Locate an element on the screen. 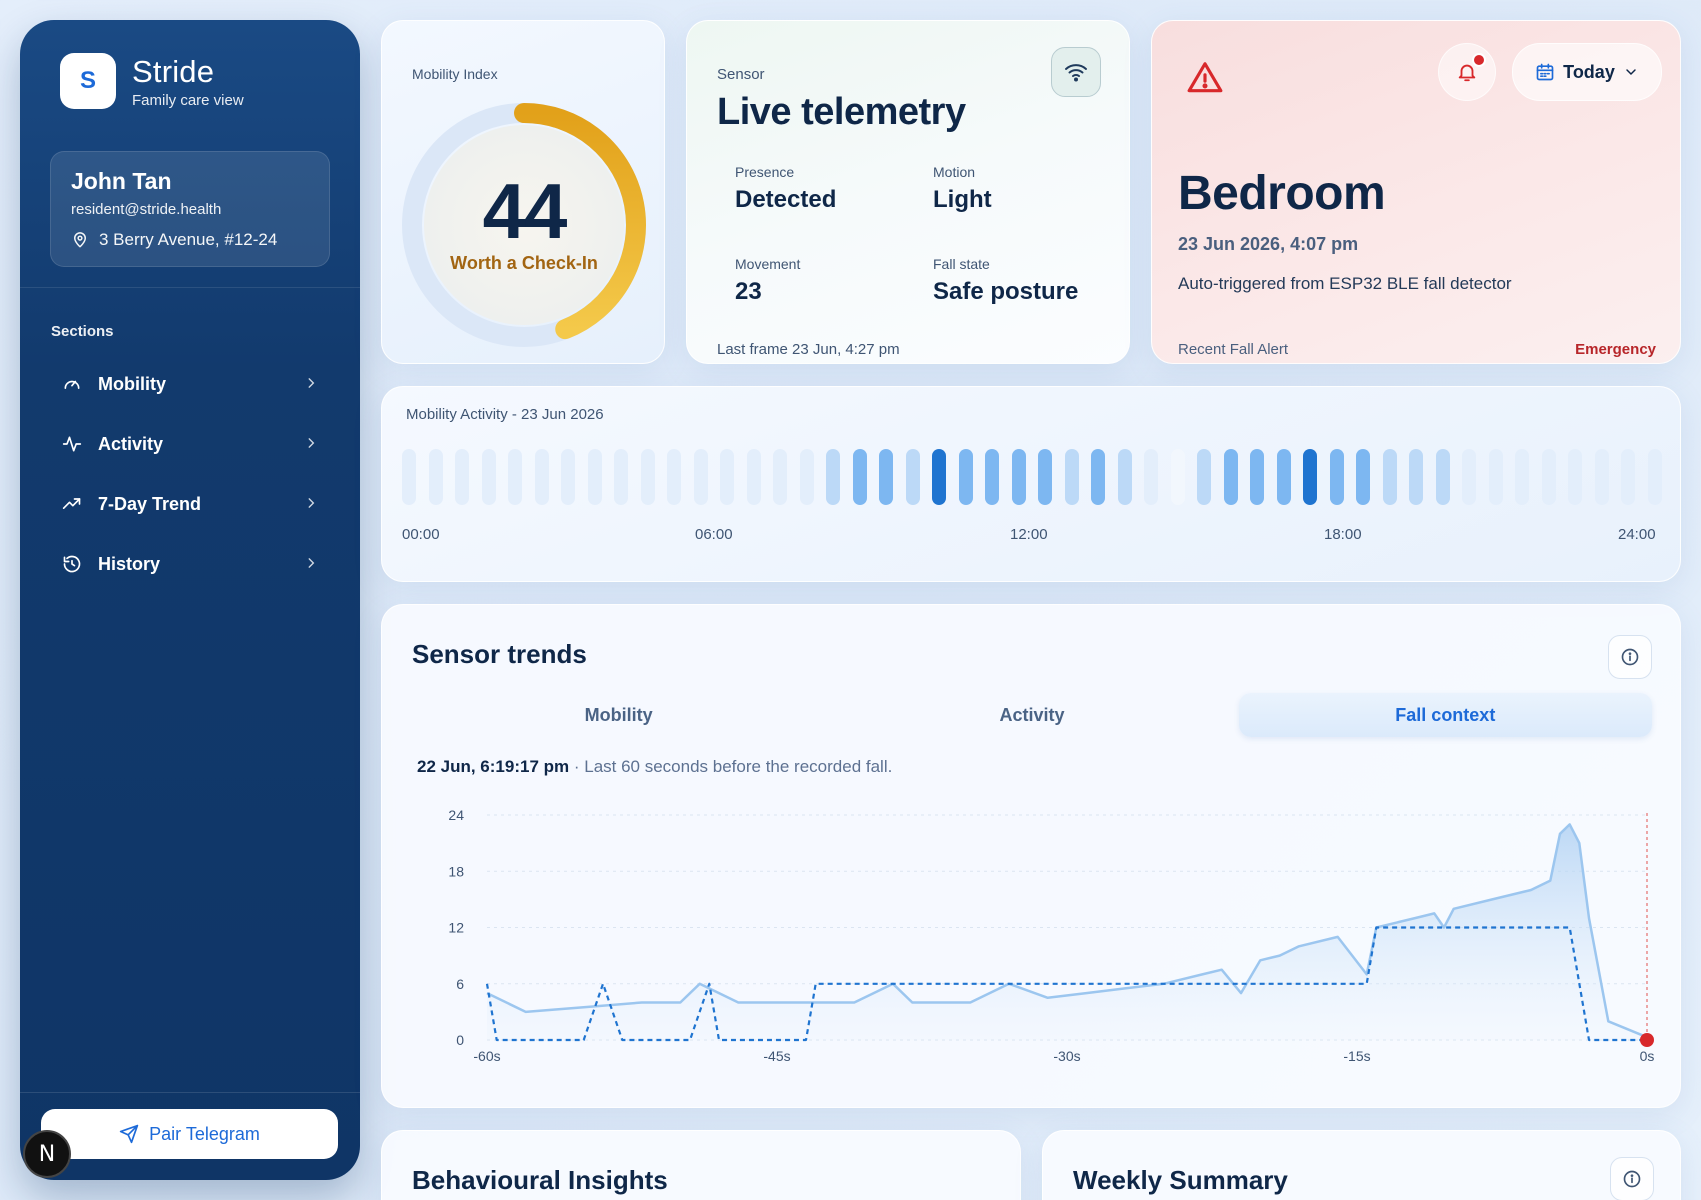 This screenshot has width=1701, height=1200. wifi-icon is located at coordinates (1076, 73).